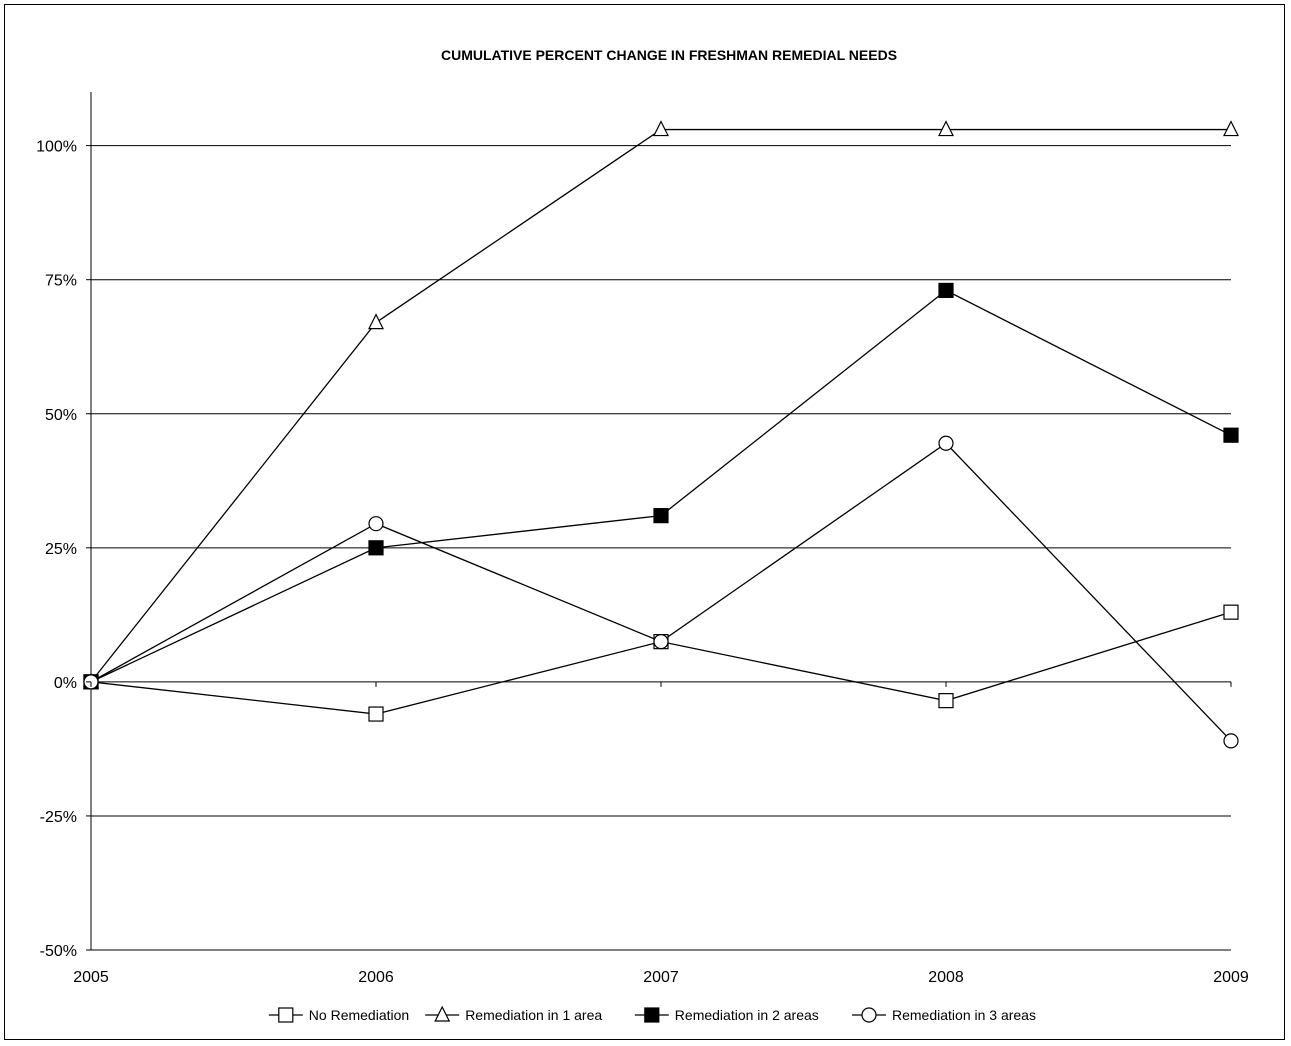 Image resolution: width=1291 pixels, height=1046 pixels. What do you see at coordinates (533, 1015) in the screenshot?
I see `legend-label: Remediation in 1 area` at bounding box center [533, 1015].